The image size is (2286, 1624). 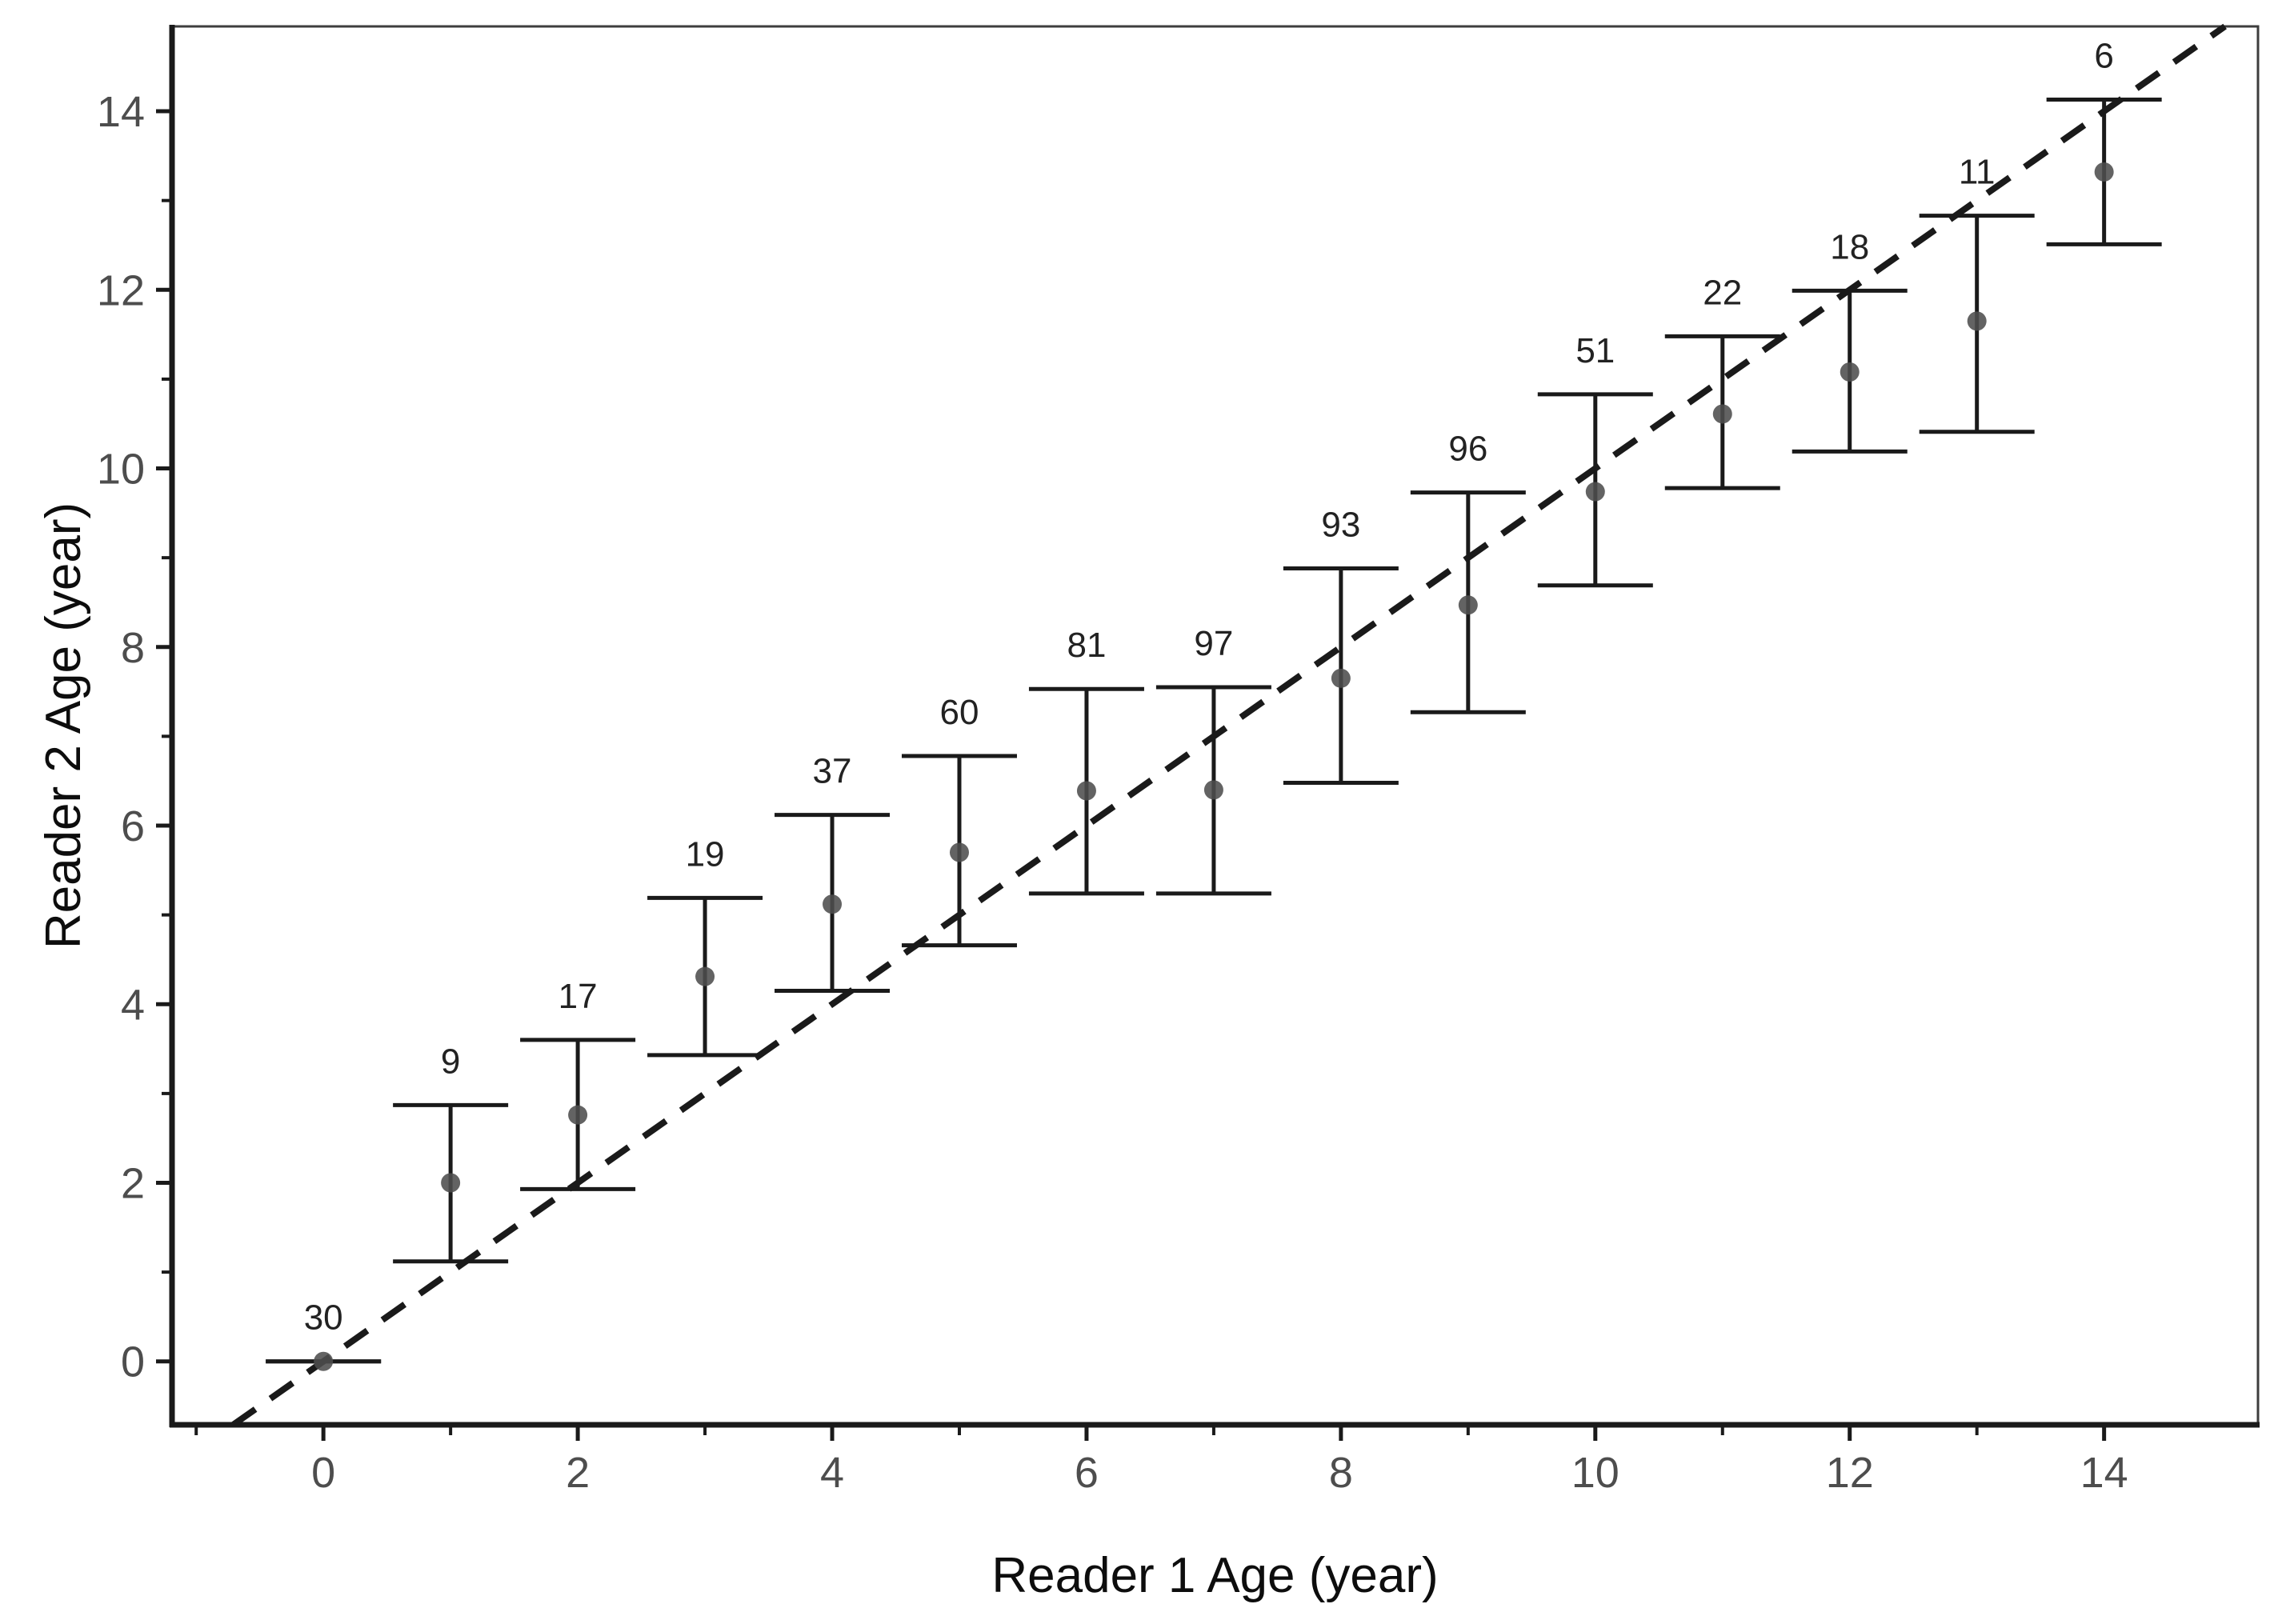 What do you see at coordinates (133, 648) in the screenshot?
I see `y-tick-label: 8` at bounding box center [133, 648].